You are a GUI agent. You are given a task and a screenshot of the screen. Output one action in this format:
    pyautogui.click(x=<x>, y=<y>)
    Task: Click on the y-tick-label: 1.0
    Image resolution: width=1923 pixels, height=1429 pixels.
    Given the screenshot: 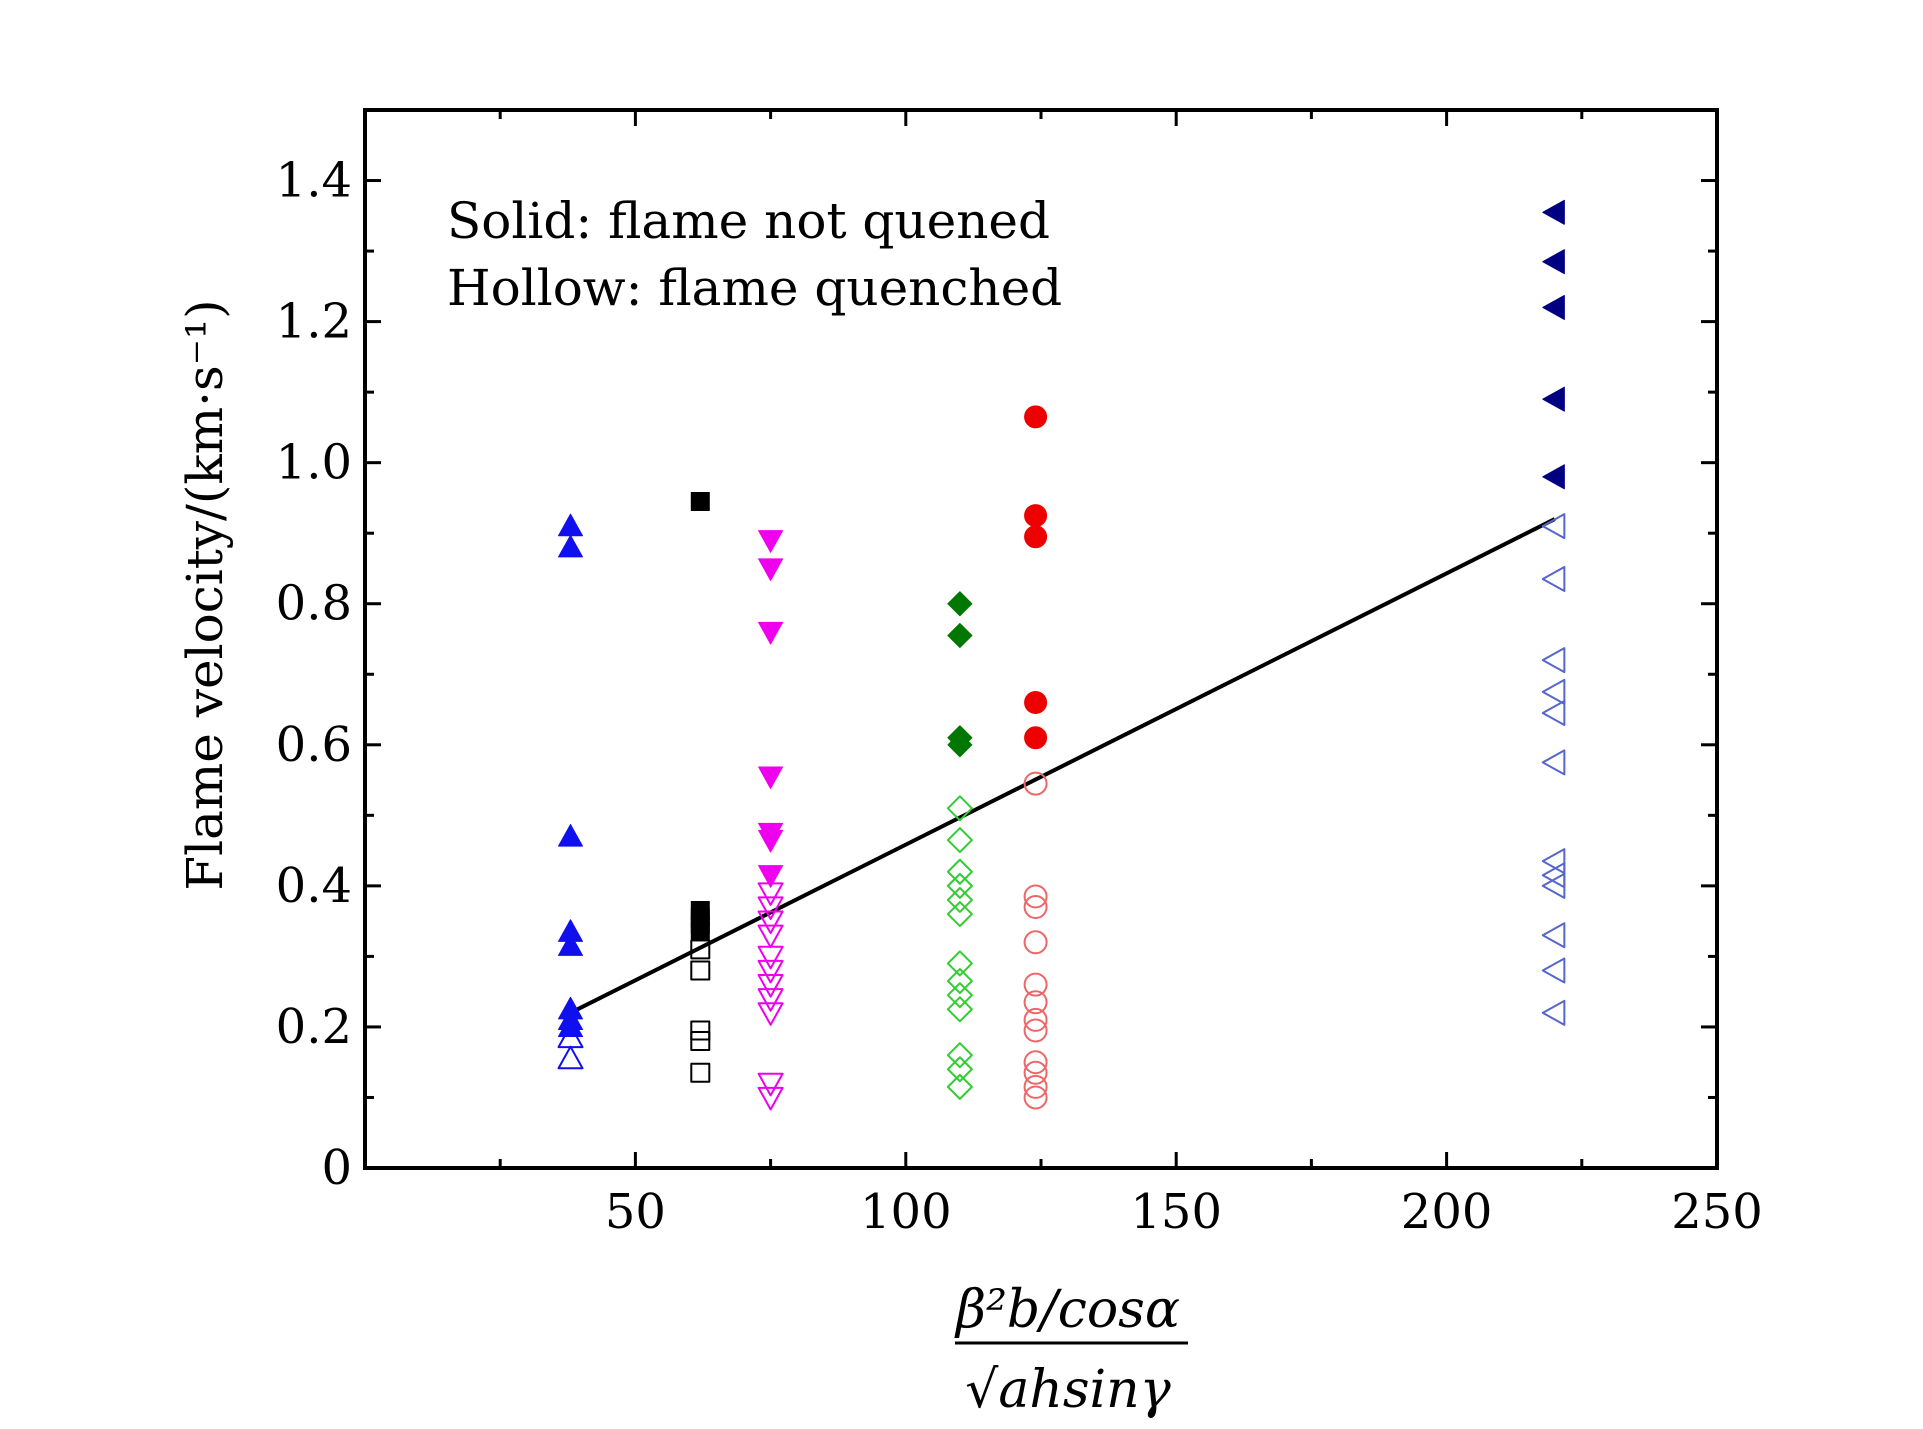 What is the action you would take?
    pyautogui.click(x=314, y=463)
    